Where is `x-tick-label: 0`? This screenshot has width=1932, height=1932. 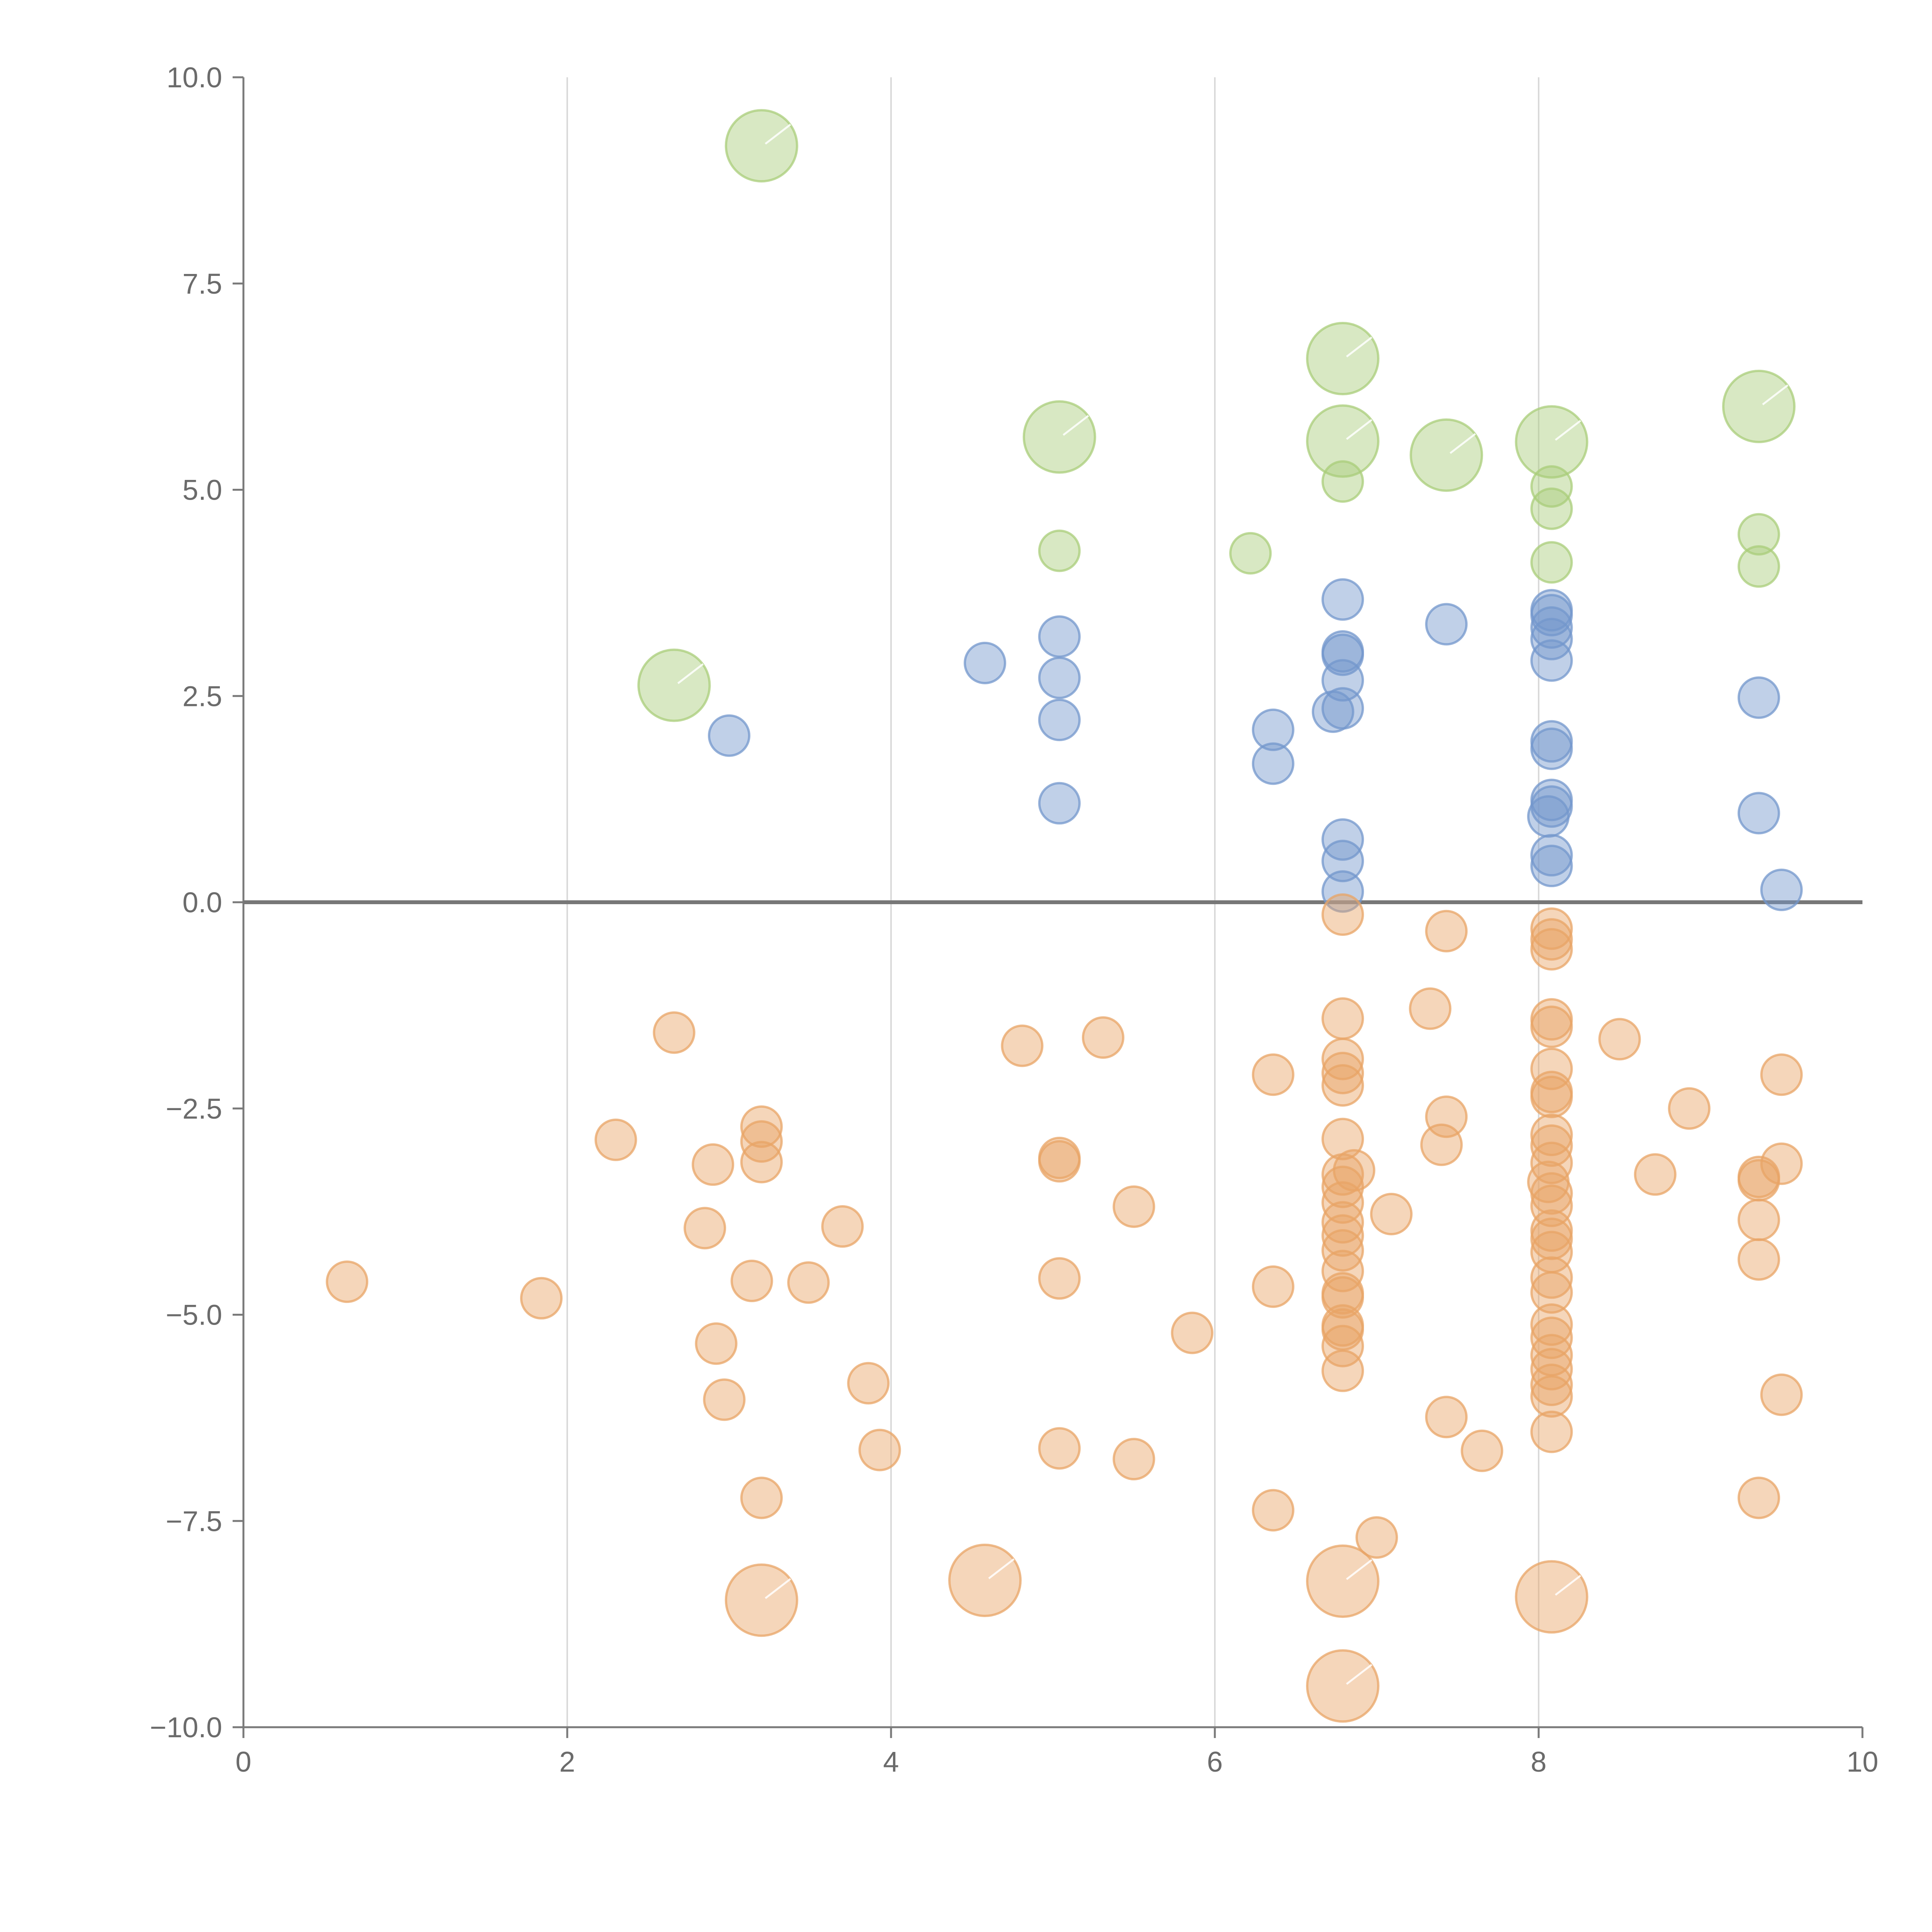
x-tick-label: 0 is located at coordinates (243, 1762).